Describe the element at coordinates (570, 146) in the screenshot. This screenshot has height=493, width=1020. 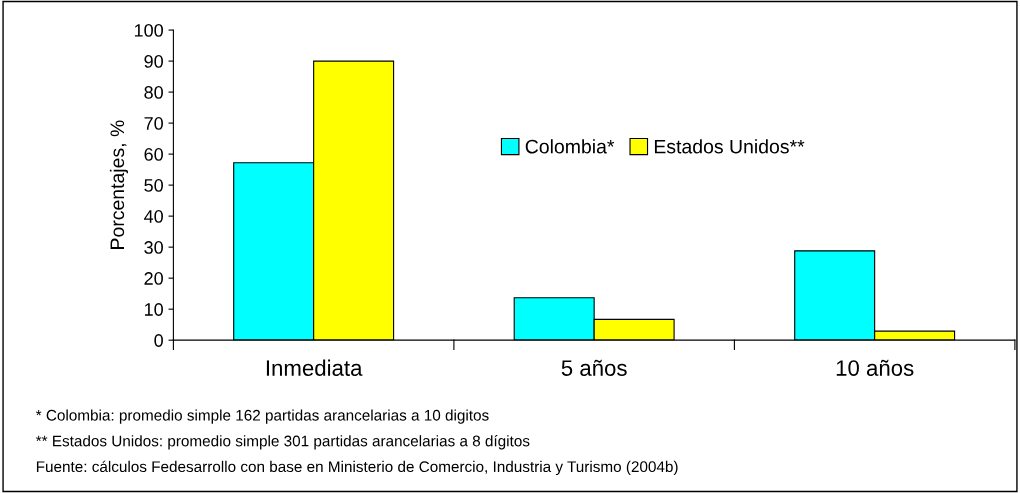
I see `legend-label: Colombia*` at that location.